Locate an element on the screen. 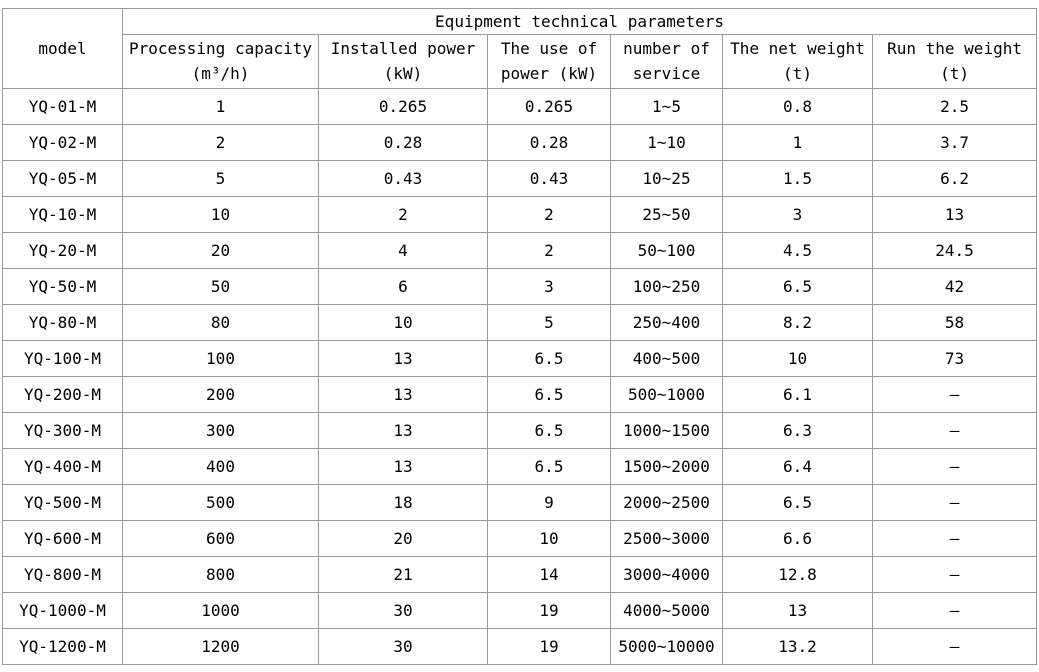 This screenshot has width=1039, height=672. model-cell: YQ-100-M is located at coordinates (62, 358).